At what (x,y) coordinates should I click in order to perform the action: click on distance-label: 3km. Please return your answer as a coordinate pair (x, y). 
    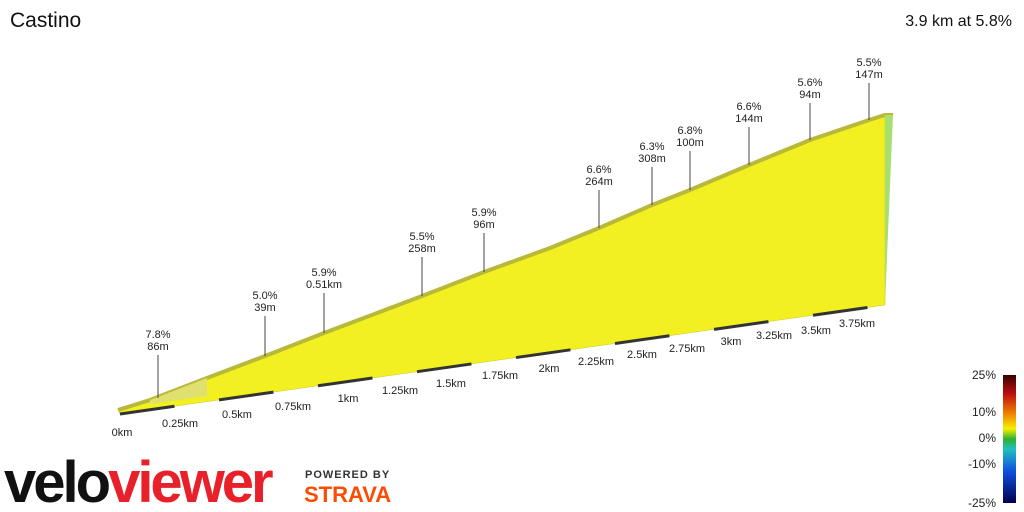
    Looking at the image, I should click on (731, 342).